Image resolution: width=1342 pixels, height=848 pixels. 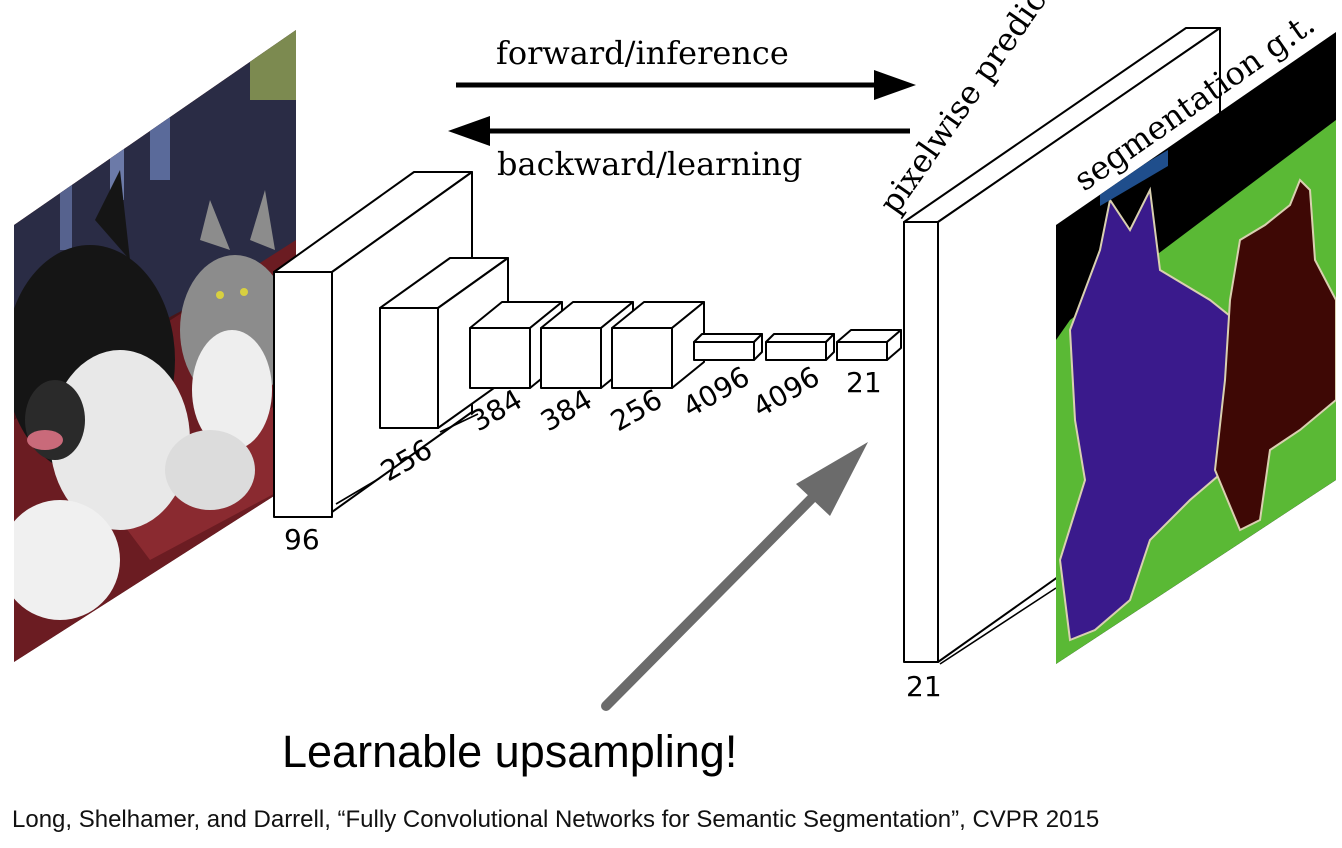 What do you see at coordinates (459, 423) in the screenshot?
I see `conv2-depth-line` at bounding box center [459, 423].